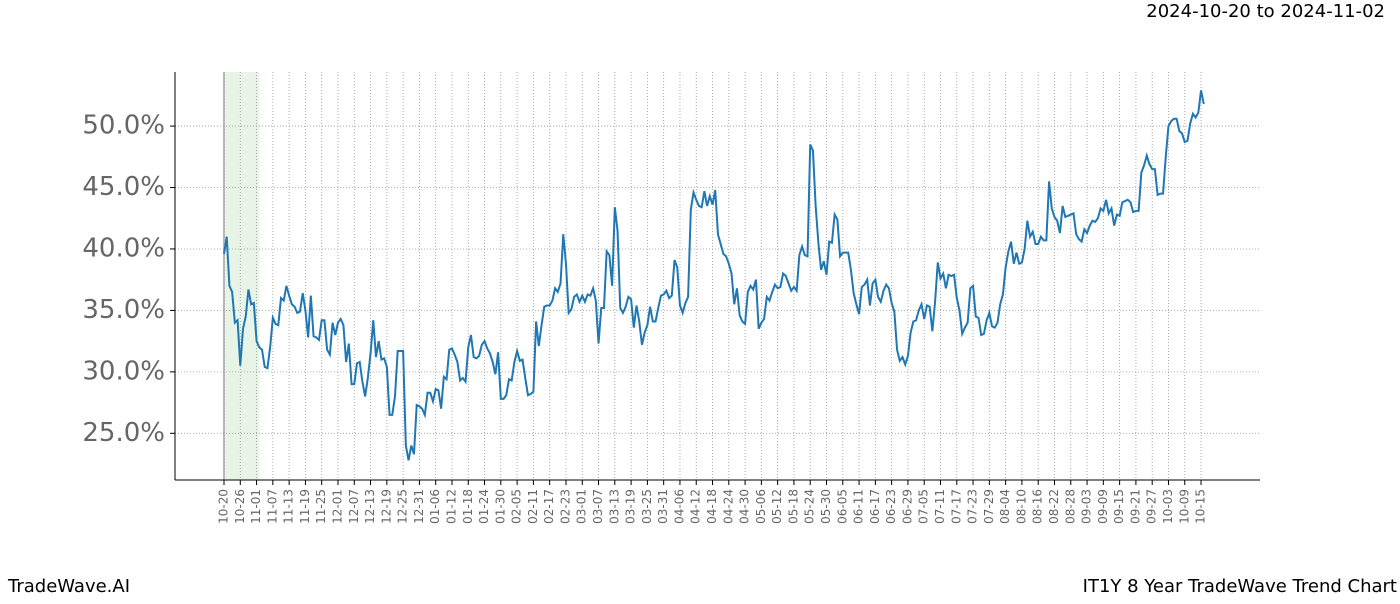 This screenshot has width=1400, height=604. Describe the element at coordinates (1103, 506) in the screenshot. I see `x-tick-label: 09-09` at that location.